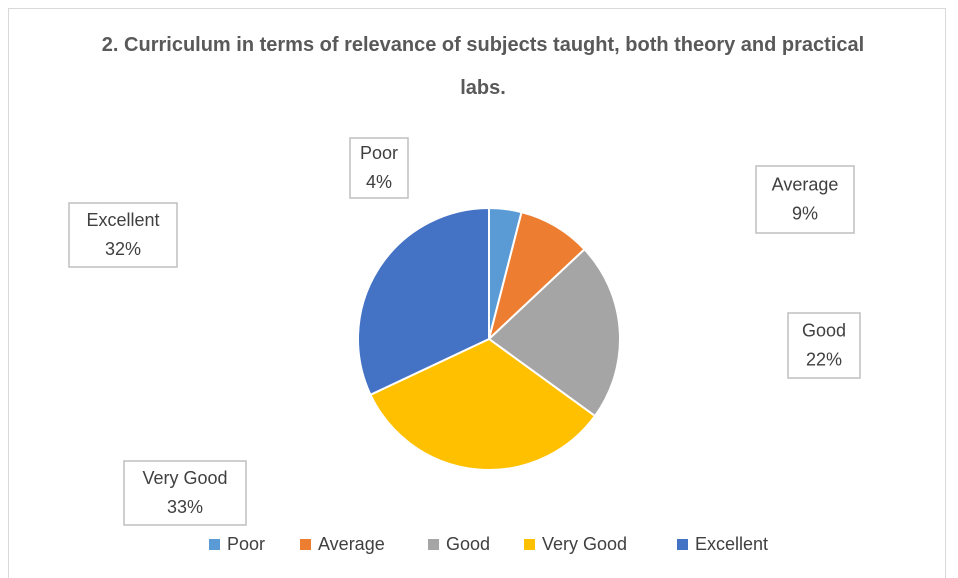  I want to click on data-label-category: Very Good, so click(184, 478).